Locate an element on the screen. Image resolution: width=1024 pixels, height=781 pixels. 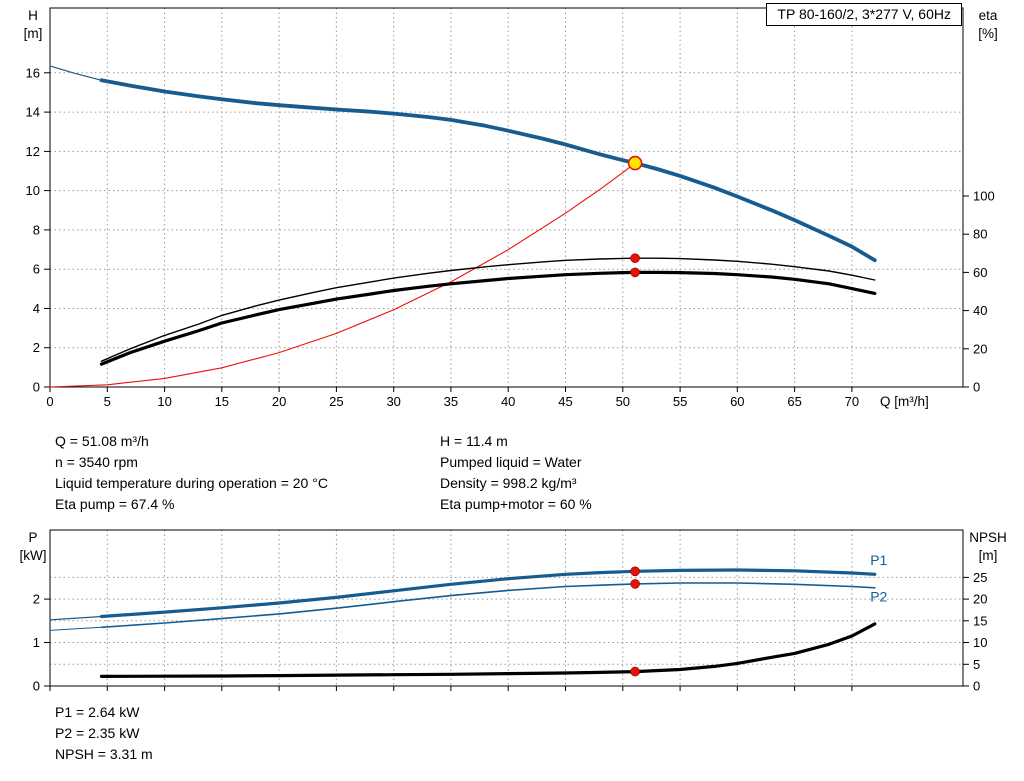
pump-type-label: TP 80-160/2, 3*277 V, 60Hz is located at coordinates (864, 14).